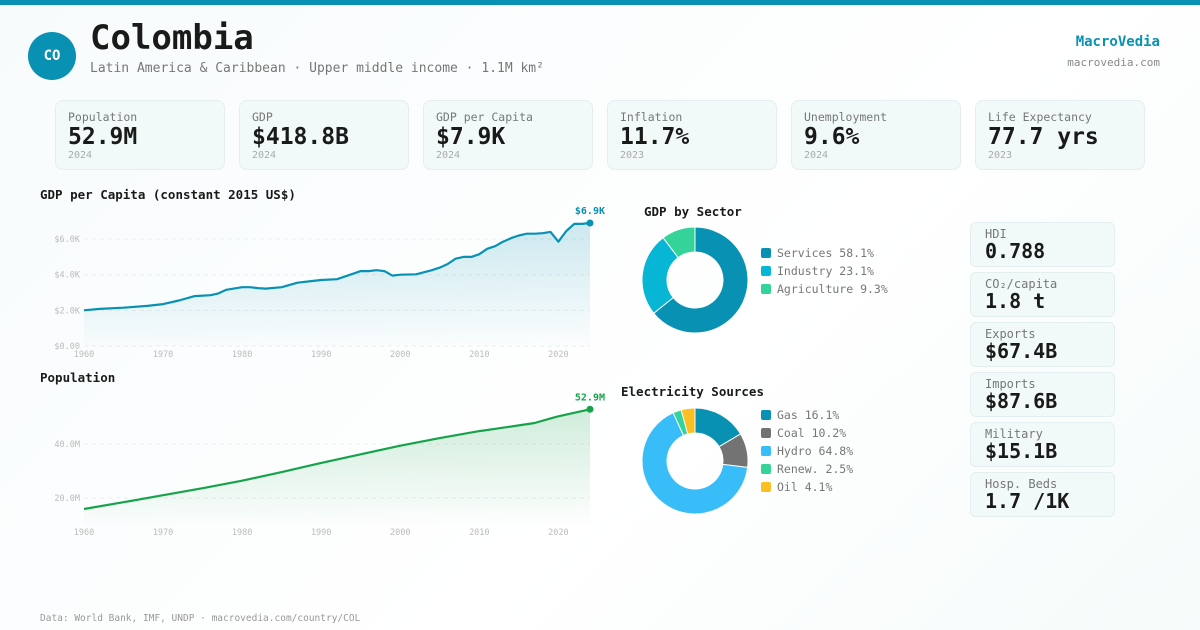  What do you see at coordinates (67, 240) in the screenshot?
I see `gdp-per-capita-y-tick-label: $6.0K` at bounding box center [67, 240].